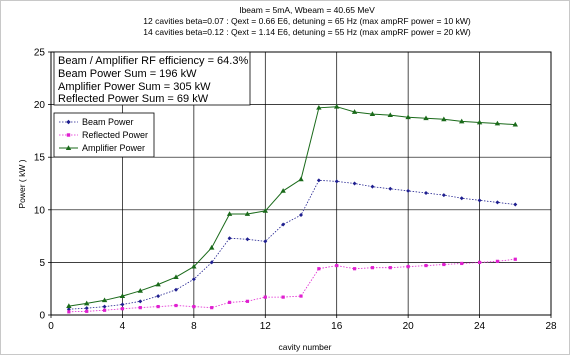 This screenshot has width=570, height=356. What do you see at coordinates (266, 326) in the screenshot?
I see `x-tick-label: 12` at bounding box center [266, 326].